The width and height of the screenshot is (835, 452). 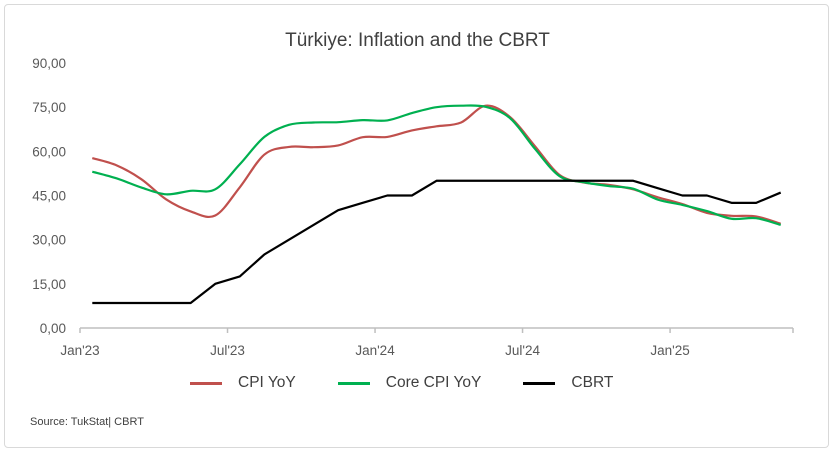 What do you see at coordinates (87, 422) in the screenshot?
I see `source-note: Source: TukStat| CBRT` at bounding box center [87, 422].